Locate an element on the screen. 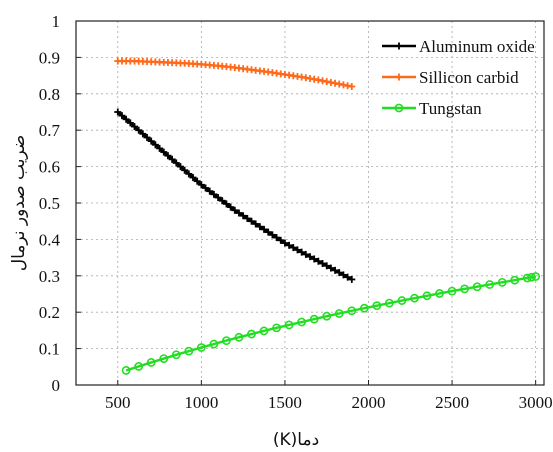  y-tick-label: 0.5 is located at coordinates (49, 203).